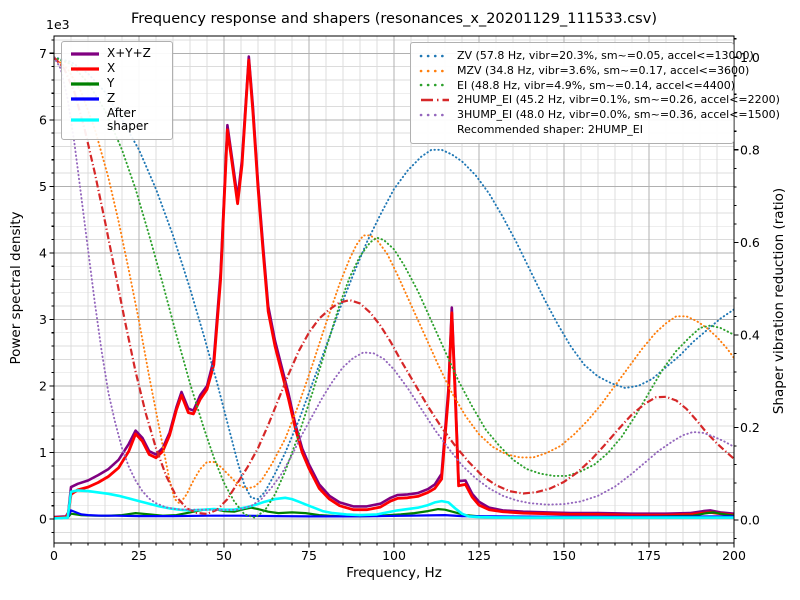 Image resolution: width=800 pixels, height=600 pixels. I want to click on z-legend-line, so click(85, 99).